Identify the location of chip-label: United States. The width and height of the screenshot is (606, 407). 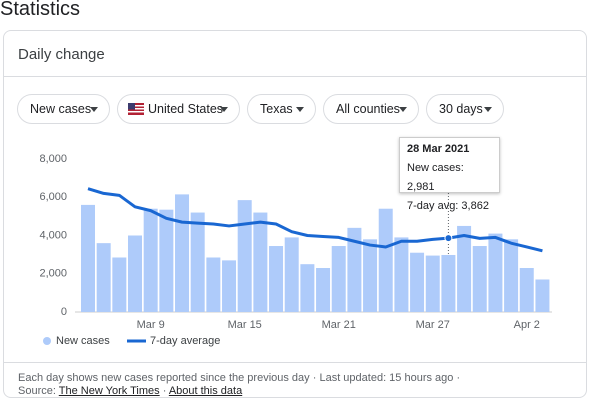
(186, 109).